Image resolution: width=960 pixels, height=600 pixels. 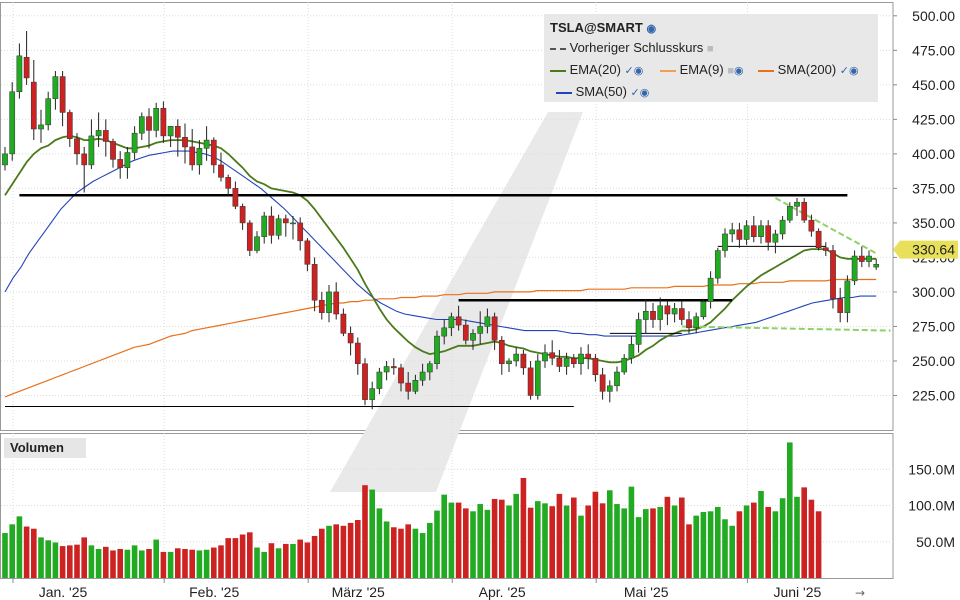 I want to click on price-tick-label: 250.00, so click(x=933, y=361).